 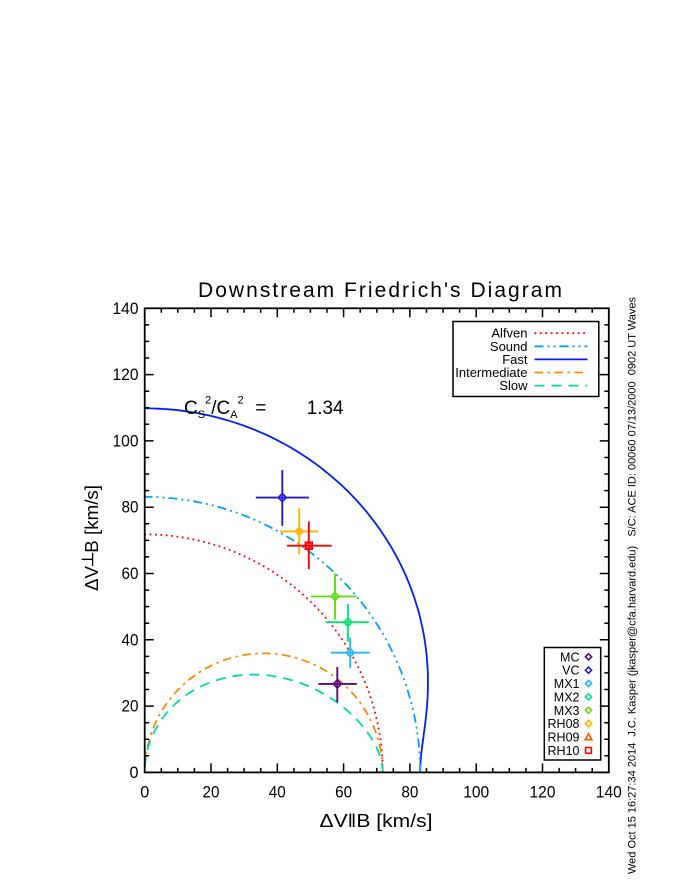 I want to click on svg-text: Fast, so click(x=515, y=359).